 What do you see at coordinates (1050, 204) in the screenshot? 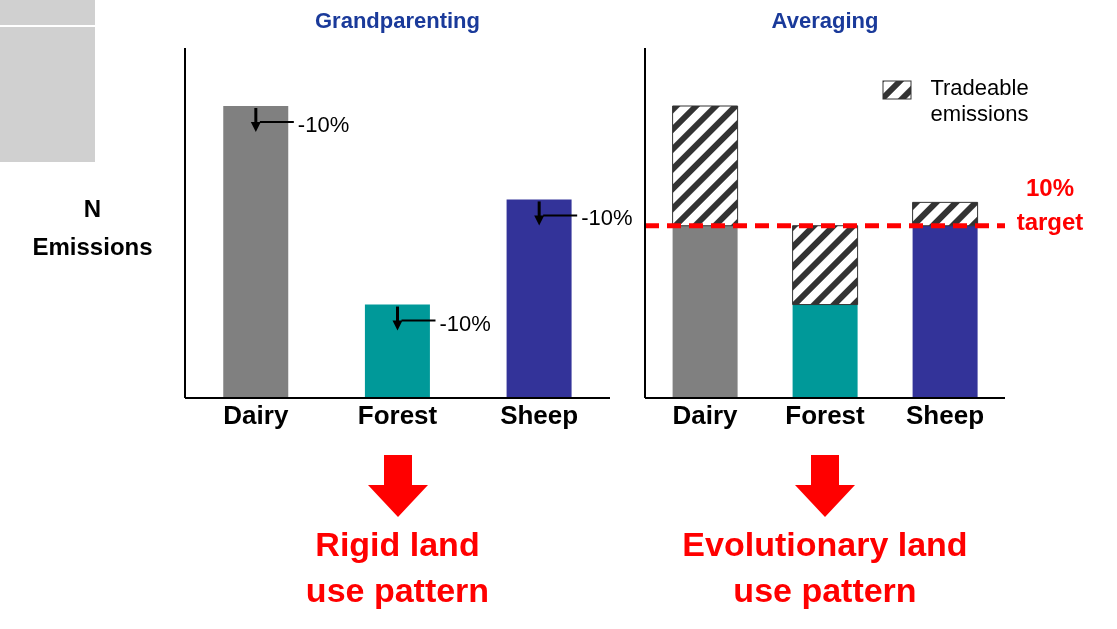
I see `ref-line-label: 10% target` at bounding box center [1050, 204].